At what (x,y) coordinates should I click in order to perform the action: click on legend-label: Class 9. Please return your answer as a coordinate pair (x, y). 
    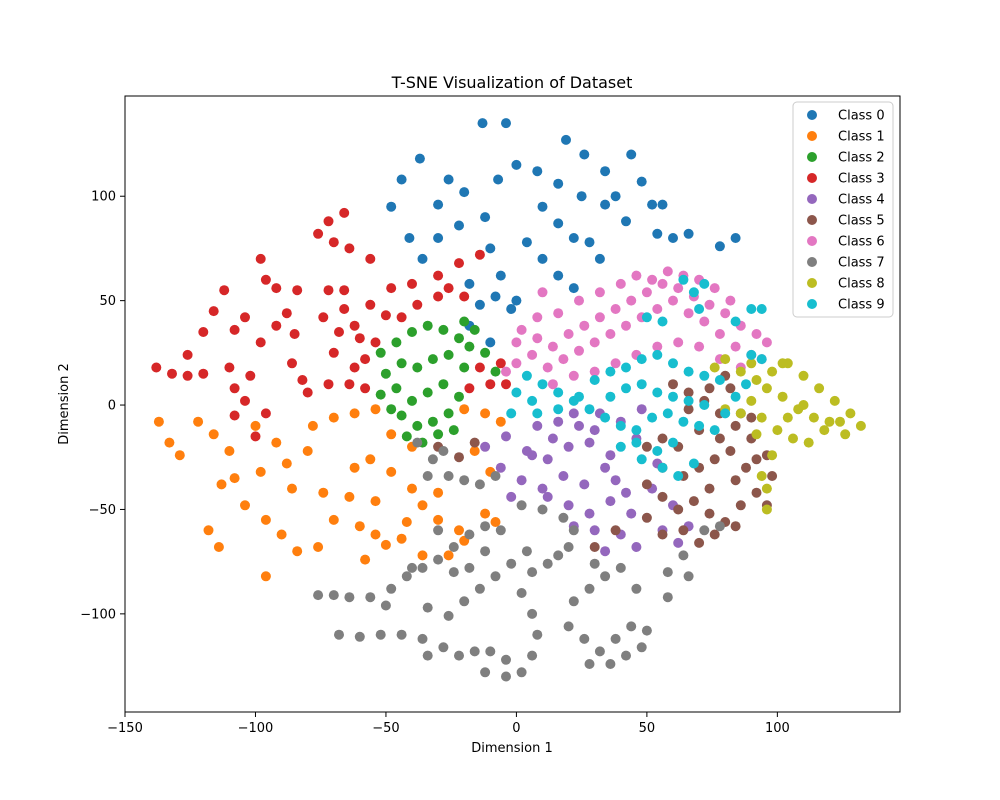
    Looking at the image, I should click on (861, 305).